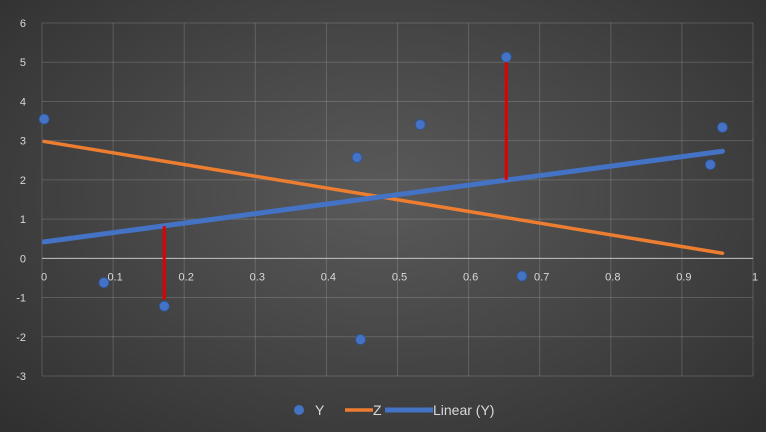 The image size is (766, 432). What do you see at coordinates (23, 259) in the screenshot?
I see `y-tick-label: 0` at bounding box center [23, 259].